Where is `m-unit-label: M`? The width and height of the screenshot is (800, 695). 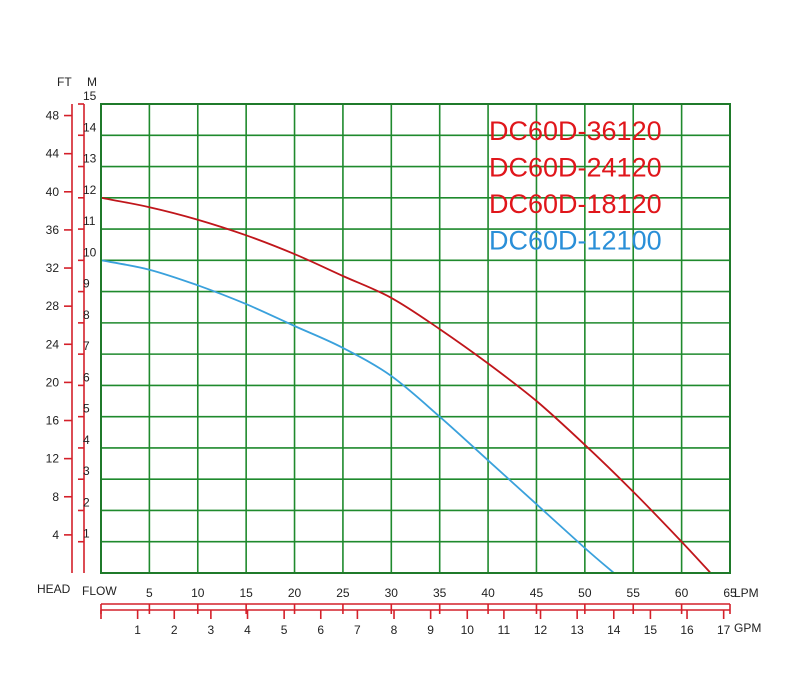
m-unit-label: M is located at coordinates (92, 82).